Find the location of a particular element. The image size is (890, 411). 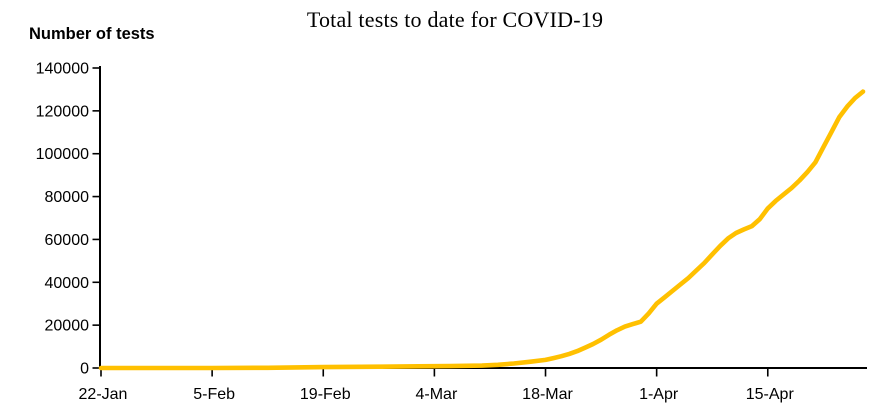

x-tick-label: 22-Jan is located at coordinates (103, 394).